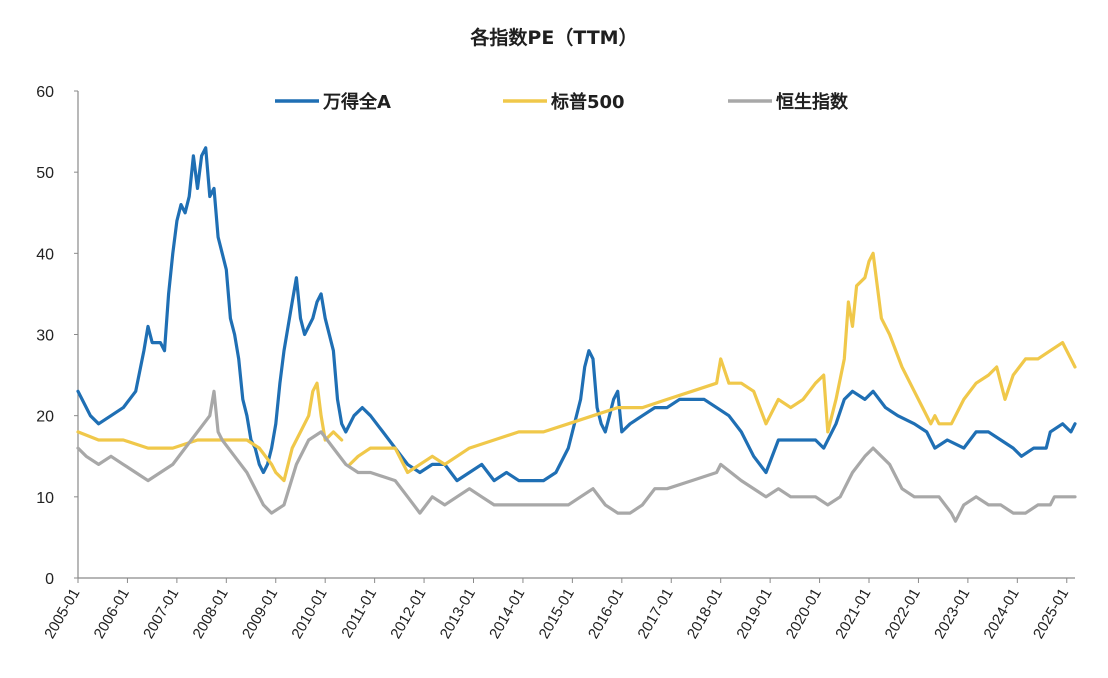 This screenshot has width=1108, height=678. Describe the element at coordinates (45, 92) in the screenshot. I see `y-tick-label: 60` at that location.